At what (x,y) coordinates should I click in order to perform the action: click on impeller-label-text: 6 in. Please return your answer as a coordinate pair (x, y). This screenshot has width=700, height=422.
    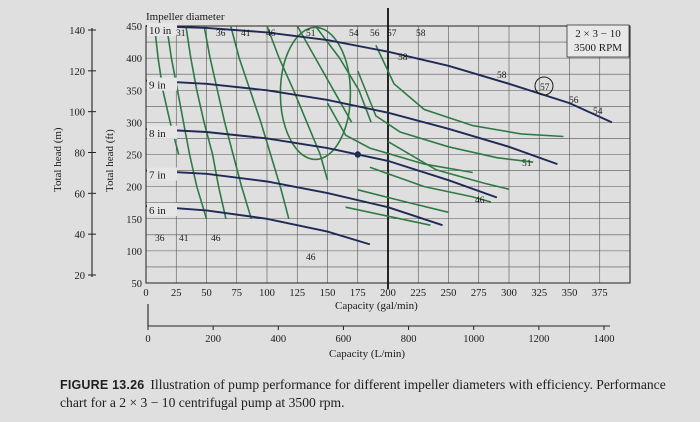
    Looking at the image, I should click on (157, 211).